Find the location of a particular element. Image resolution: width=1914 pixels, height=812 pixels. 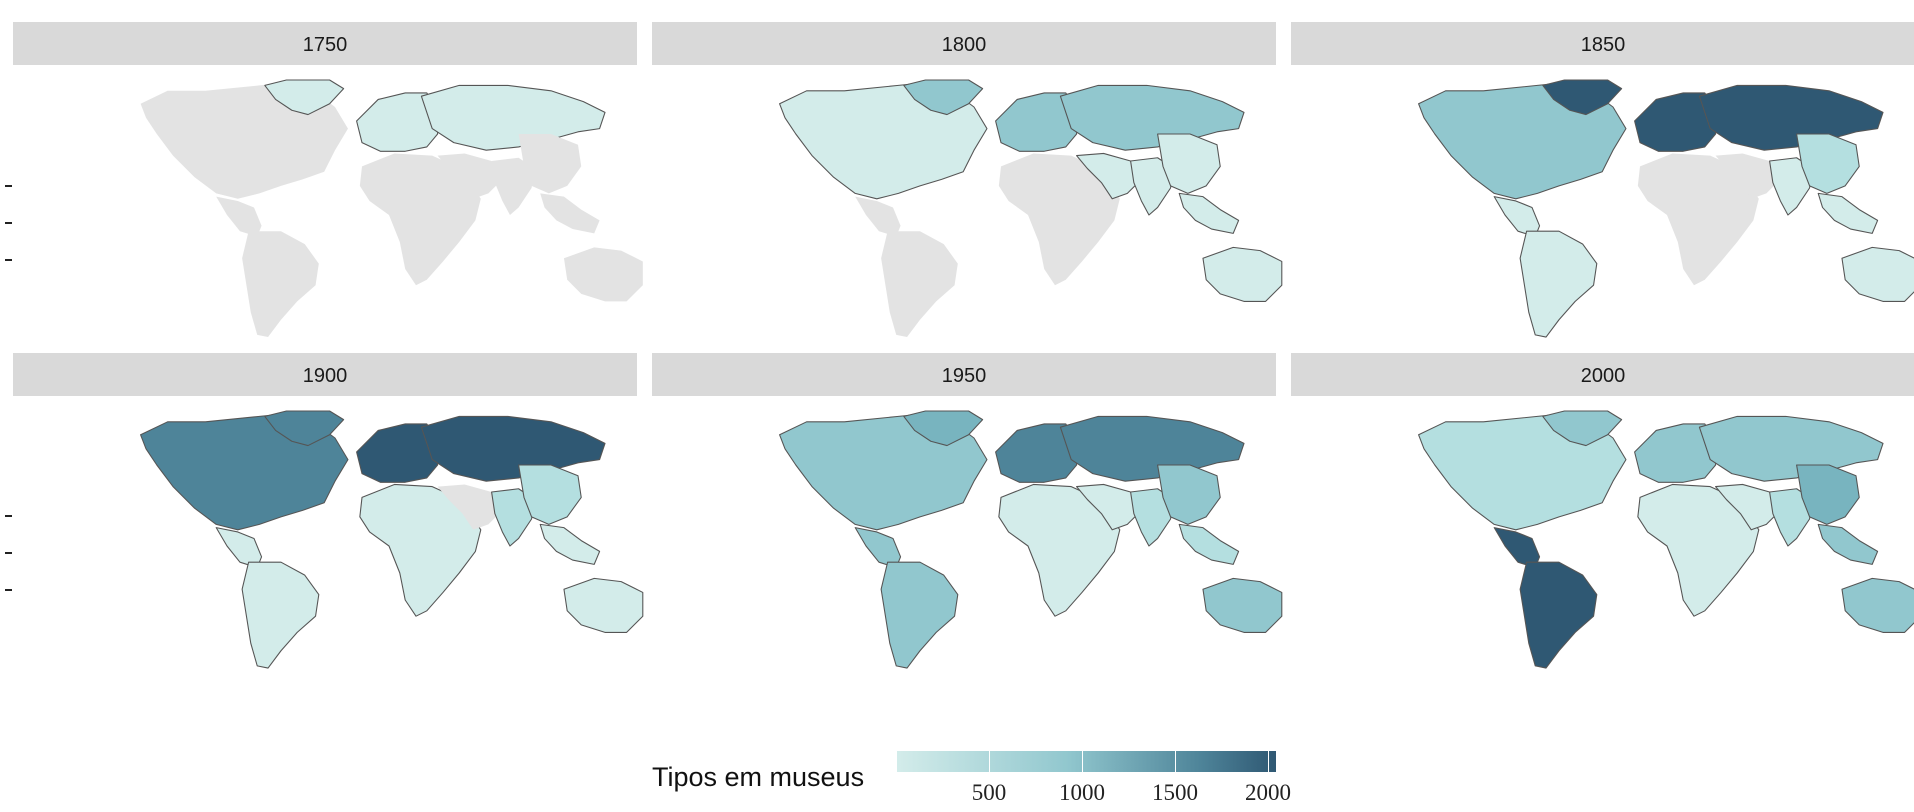

legend-tick-label: 500 is located at coordinates (989, 792).